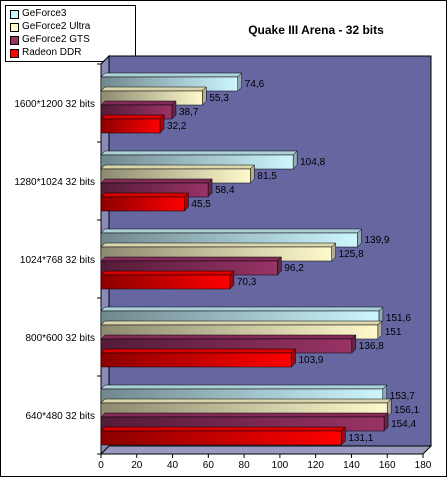 The image size is (447, 477). What do you see at coordinates (310, 360) in the screenshot?
I see `data-label-radeon-ddr-800-600-32-bits: 103,9` at bounding box center [310, 360].